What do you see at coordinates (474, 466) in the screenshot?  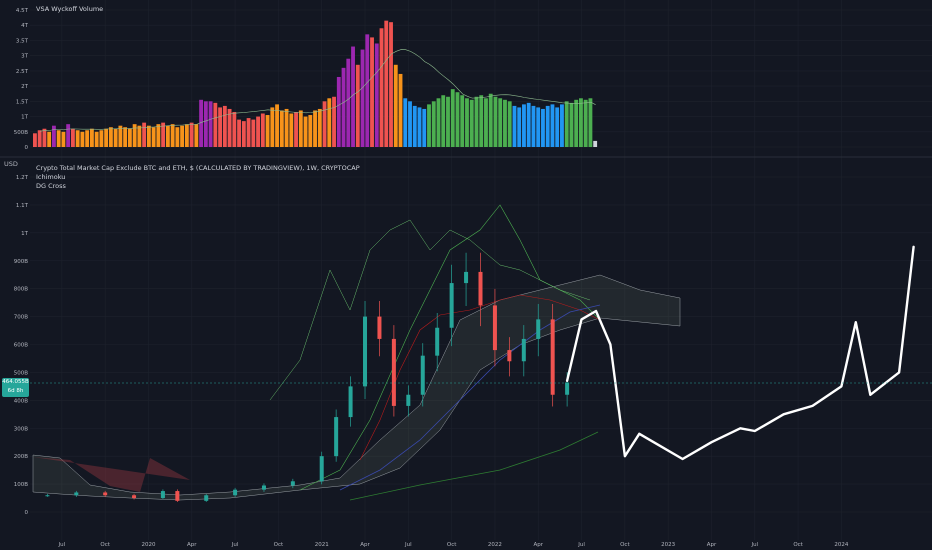 I see `dg-slow-ma` at bounding box center [474, 466].